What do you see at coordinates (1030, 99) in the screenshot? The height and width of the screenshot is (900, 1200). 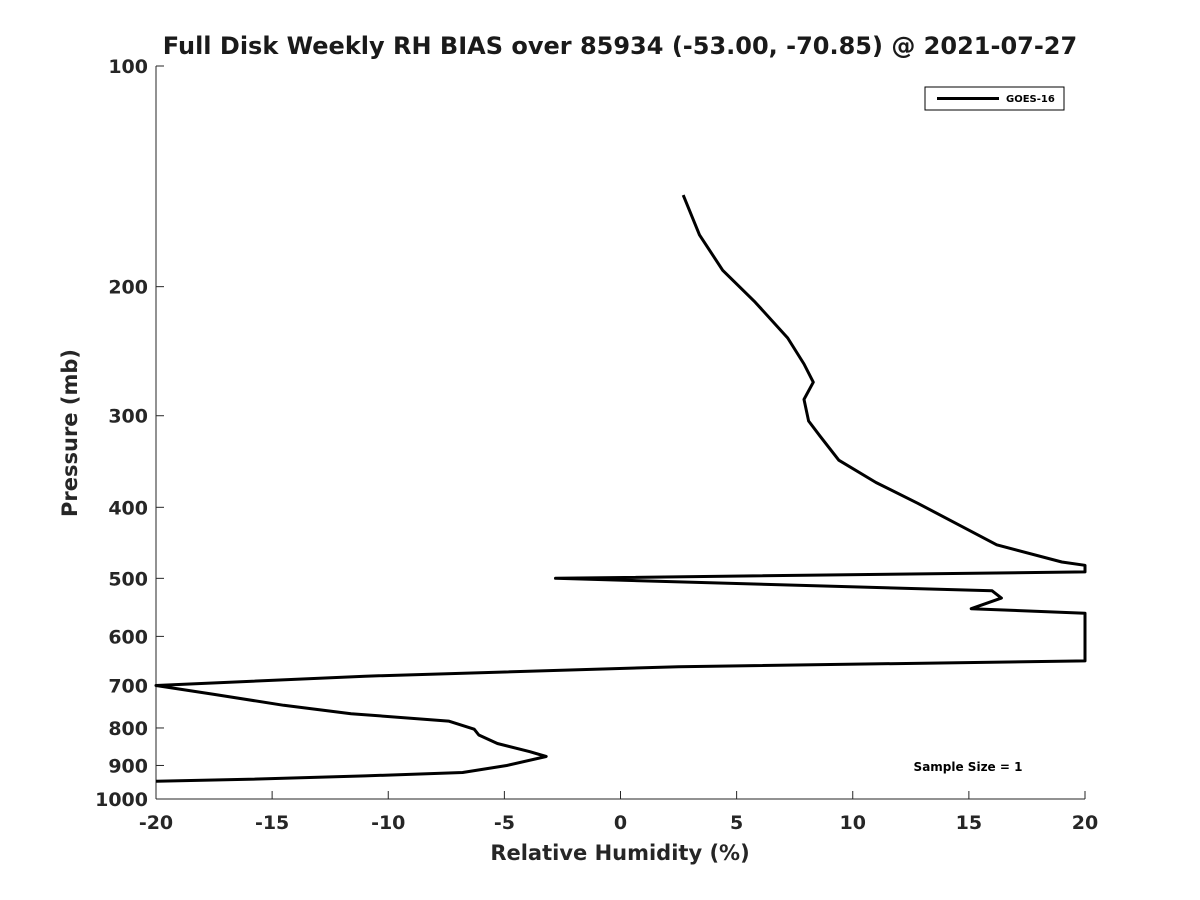 I see `legend-label-goes-16: GOES-16` at bounding box center [1030, 99].